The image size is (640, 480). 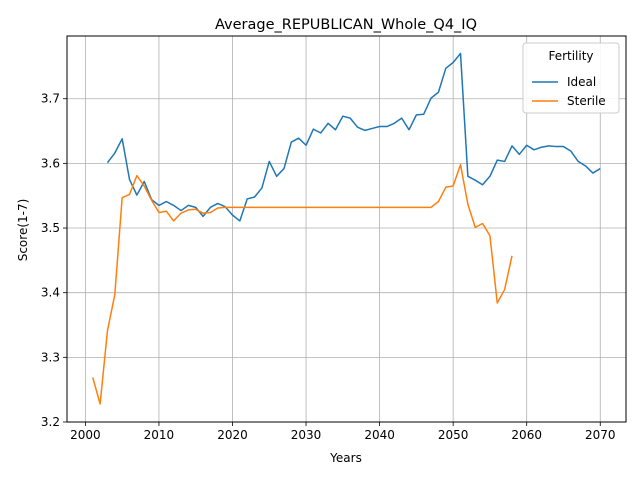 I want to click on legend-box, so click(x=571, y=78).